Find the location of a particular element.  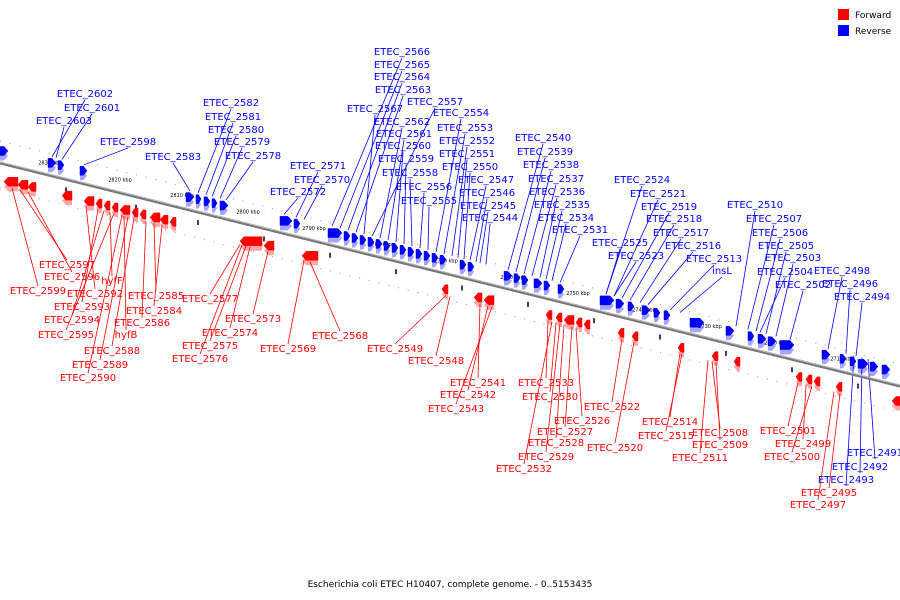

axis-tick-label: 2790 kbp is located at coordinates (314, 229).